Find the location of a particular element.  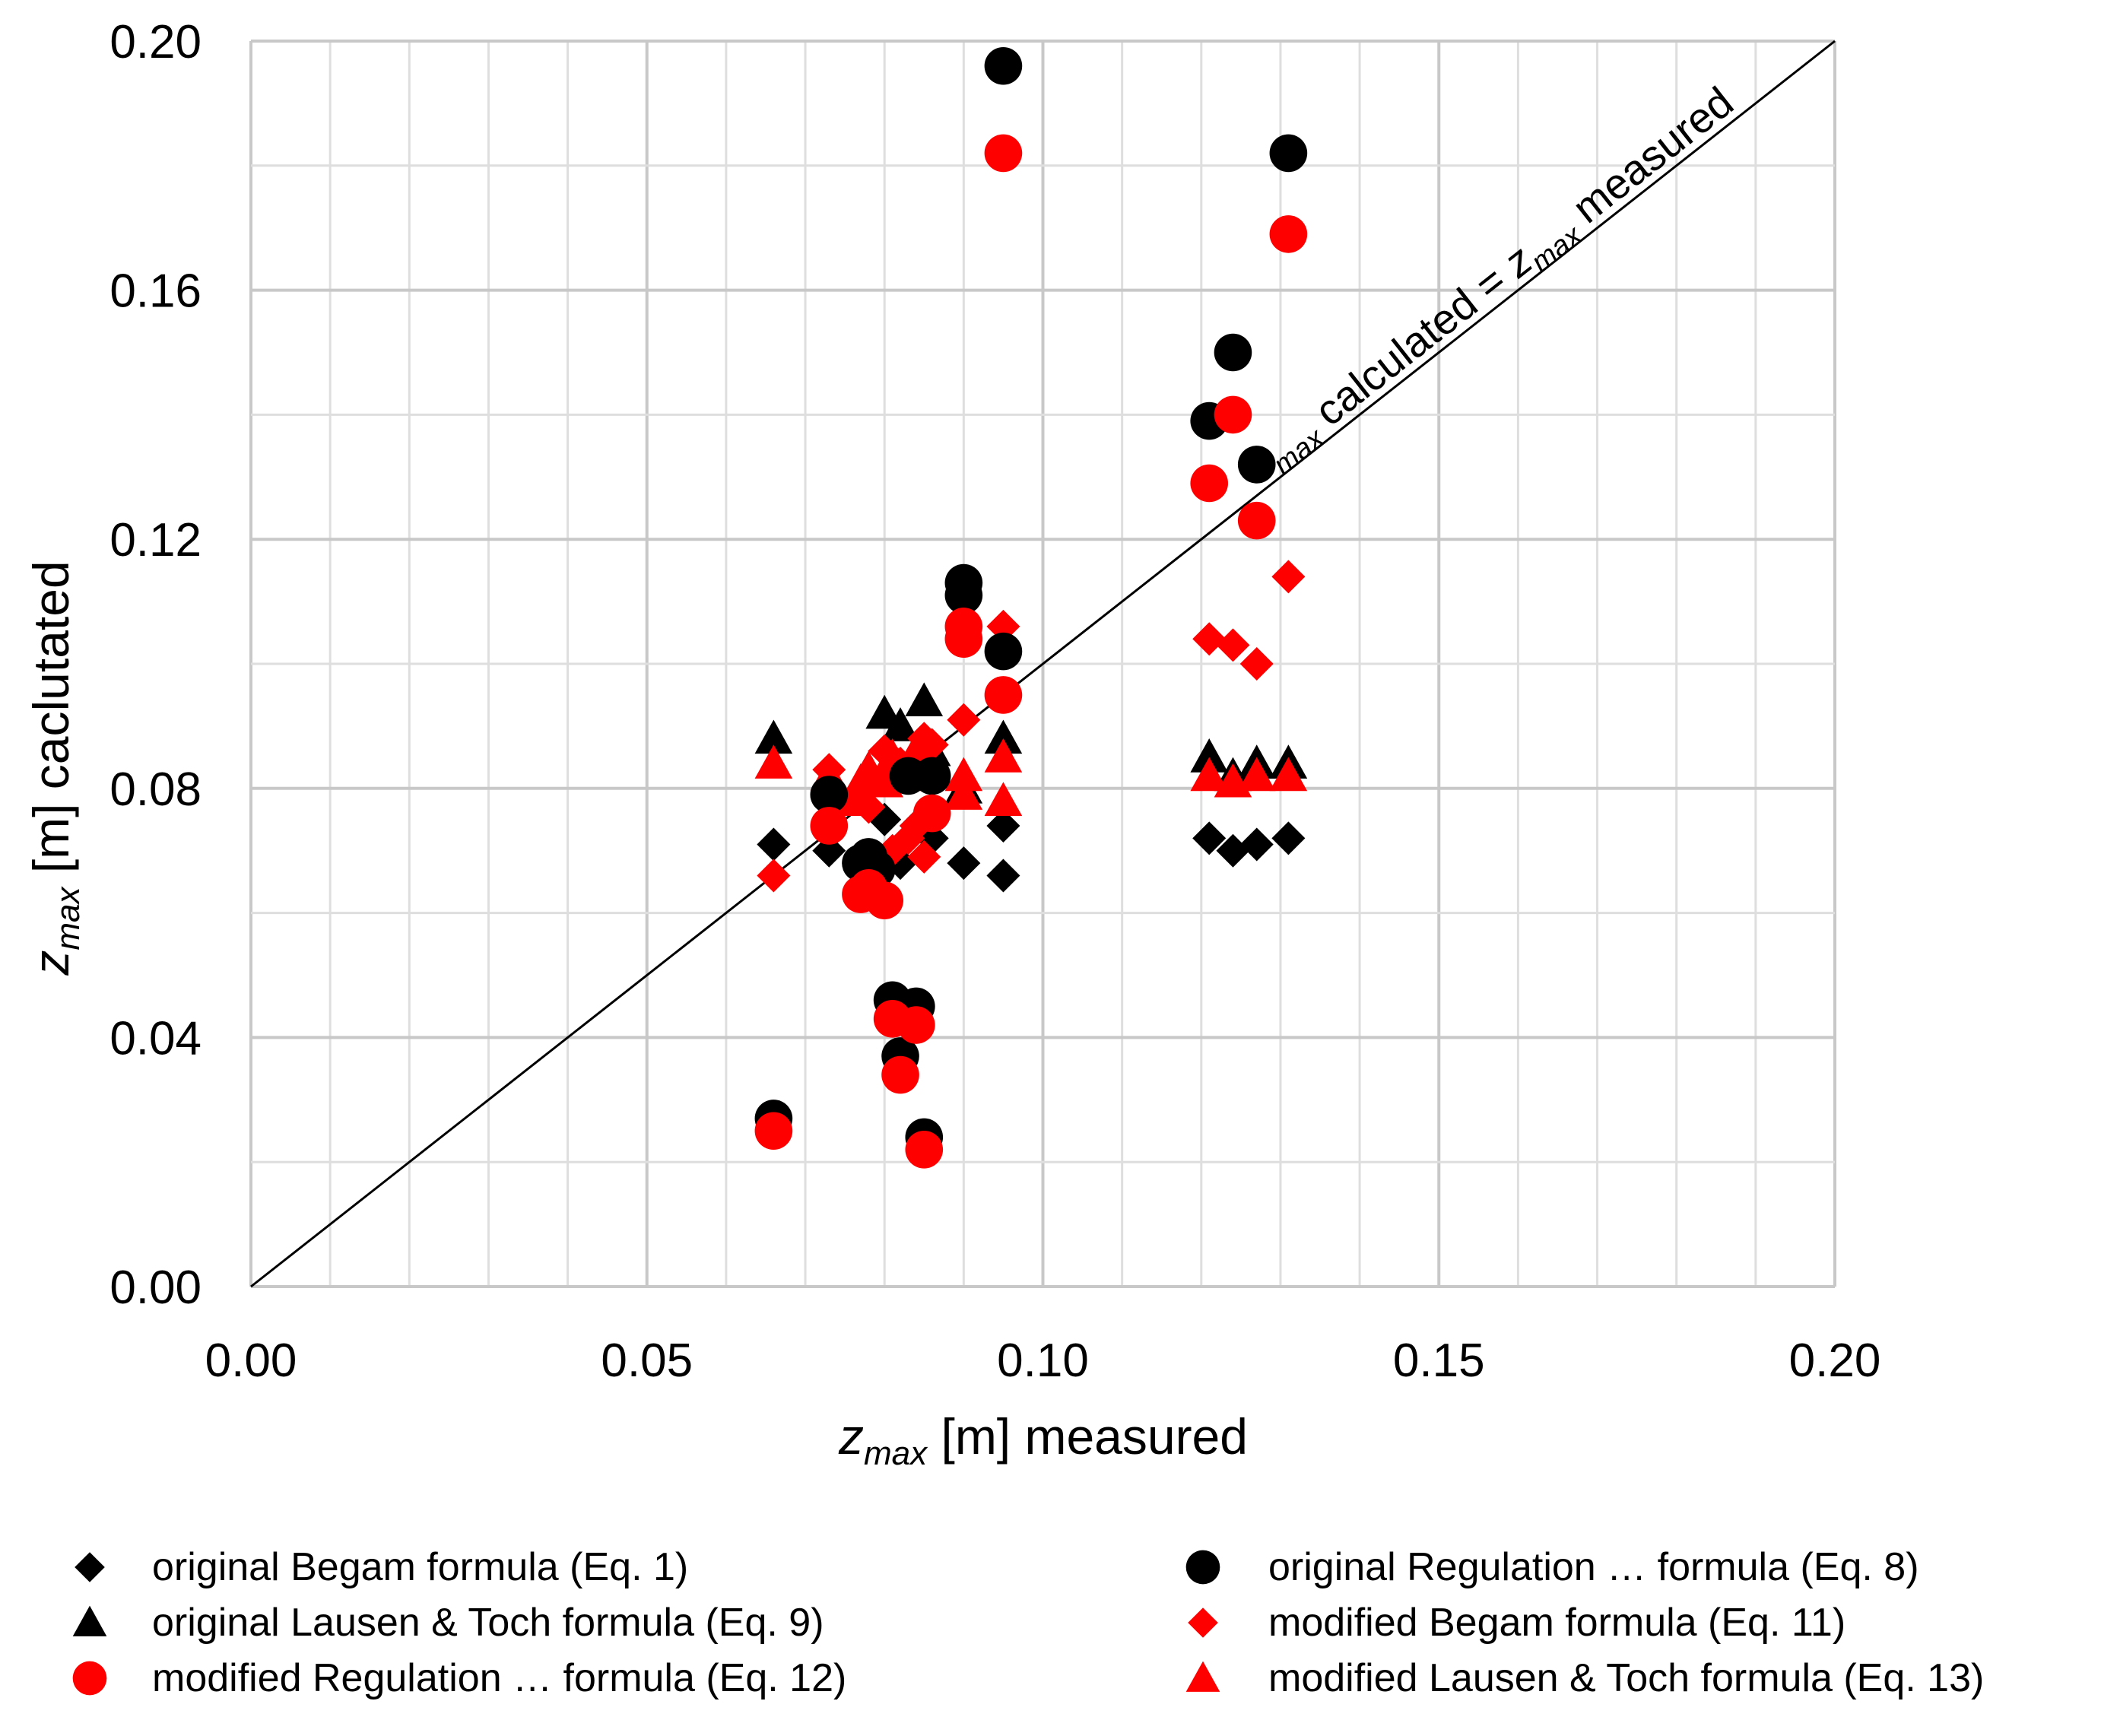

x-tick-label: 0.20 is located at coordinates (1835, 1361).